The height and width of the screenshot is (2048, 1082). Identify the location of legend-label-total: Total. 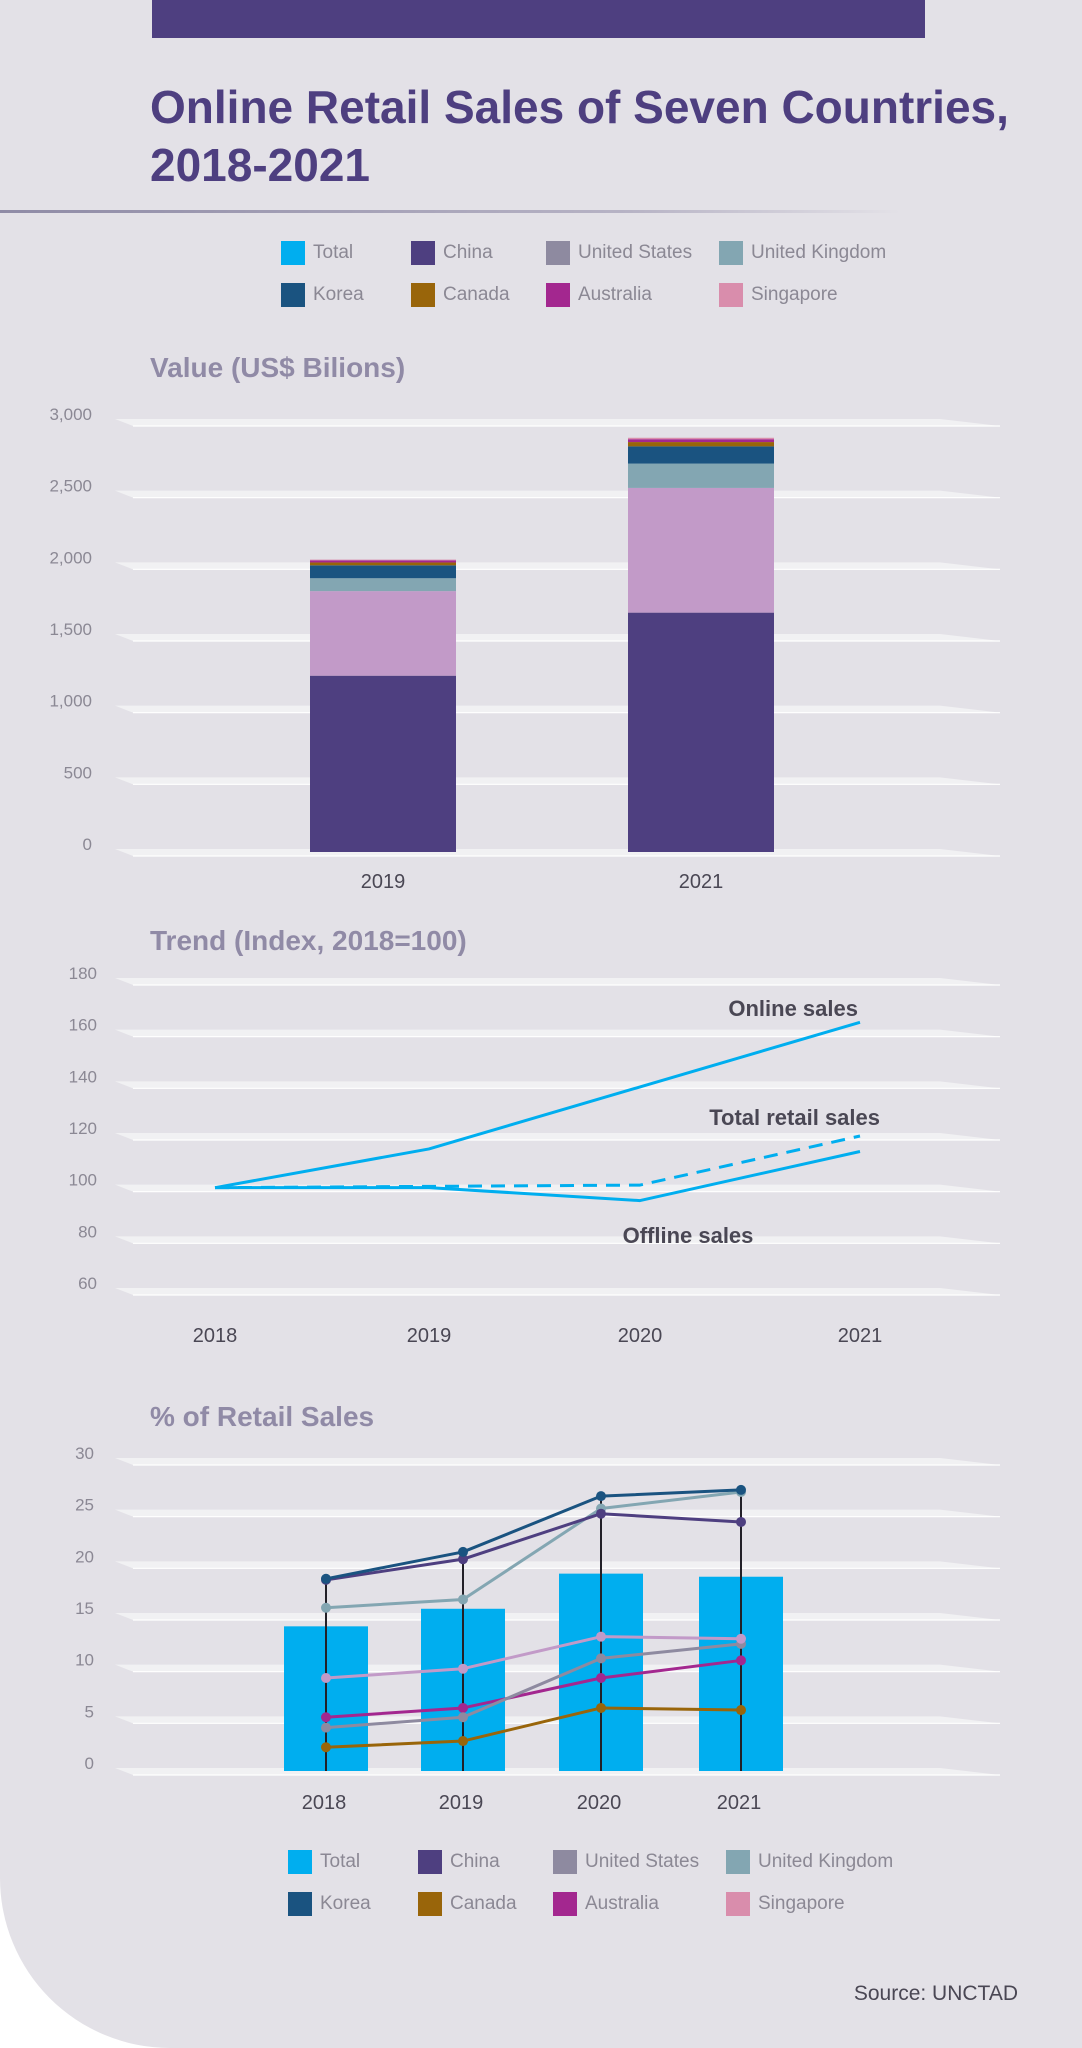
(340, 1861).